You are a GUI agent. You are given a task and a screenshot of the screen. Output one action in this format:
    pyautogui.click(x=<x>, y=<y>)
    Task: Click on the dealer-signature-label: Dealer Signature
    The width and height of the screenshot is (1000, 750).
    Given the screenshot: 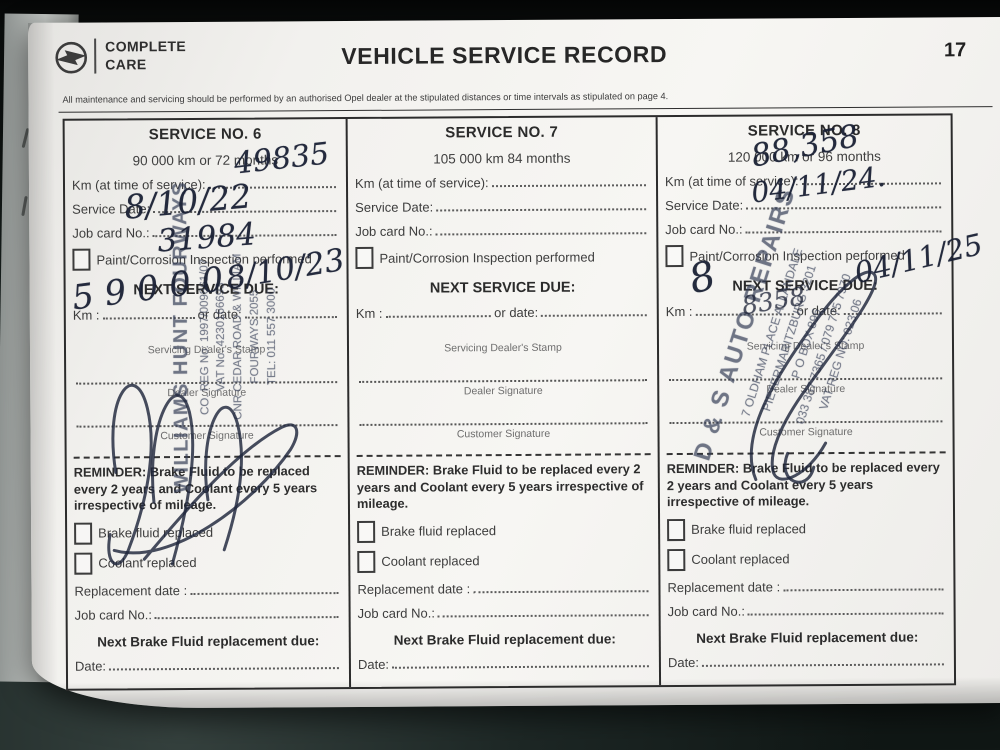 What is the action you would take?
    pyautogui.click(x=503, y=391)
    